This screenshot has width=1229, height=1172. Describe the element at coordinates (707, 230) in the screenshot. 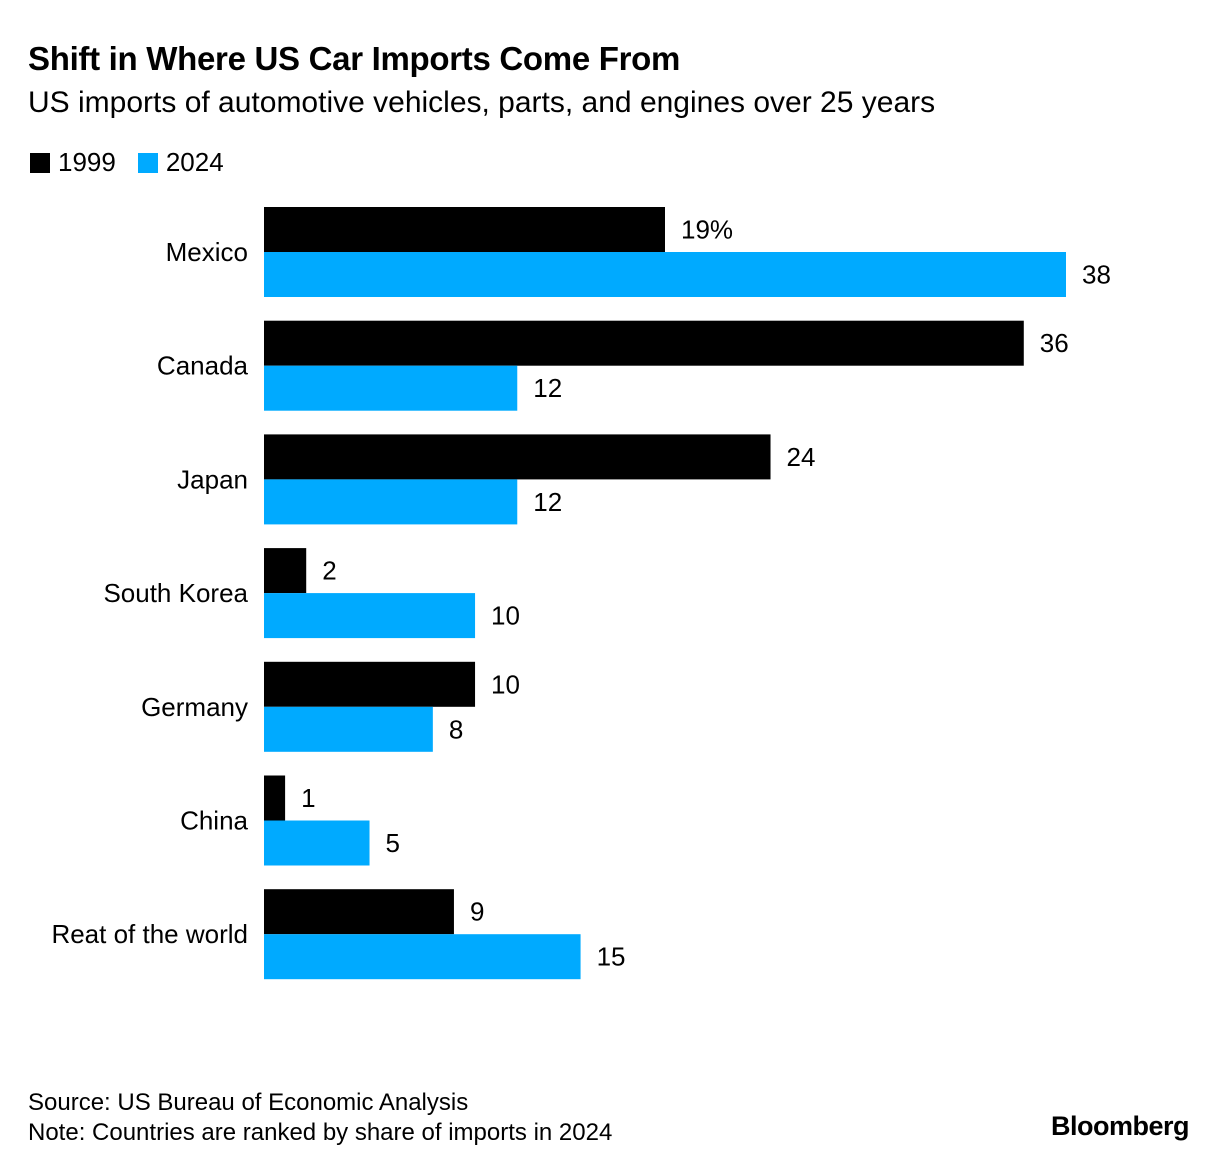

I see `data-label-mexico-1999: 19%` at that location.